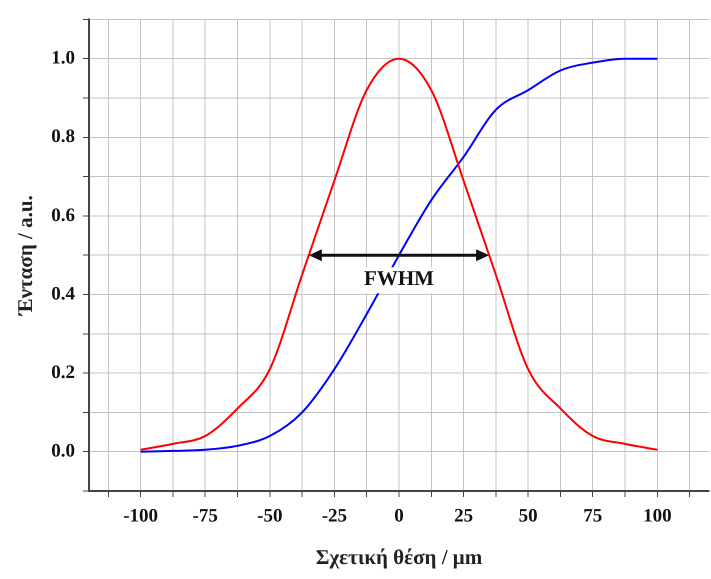 Image resolution: width=711 pixels, height=579 pixels. Describe the element at coordinates (205, 515) in the screenshot. I see `x-tick-label: -75` at that location.